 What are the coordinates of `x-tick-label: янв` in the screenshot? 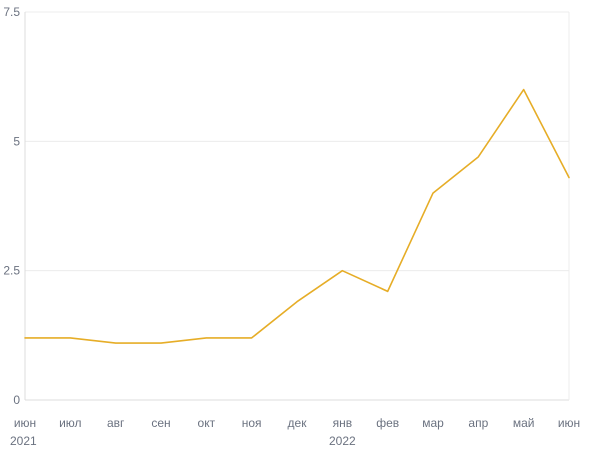 It's located at (343, 423).